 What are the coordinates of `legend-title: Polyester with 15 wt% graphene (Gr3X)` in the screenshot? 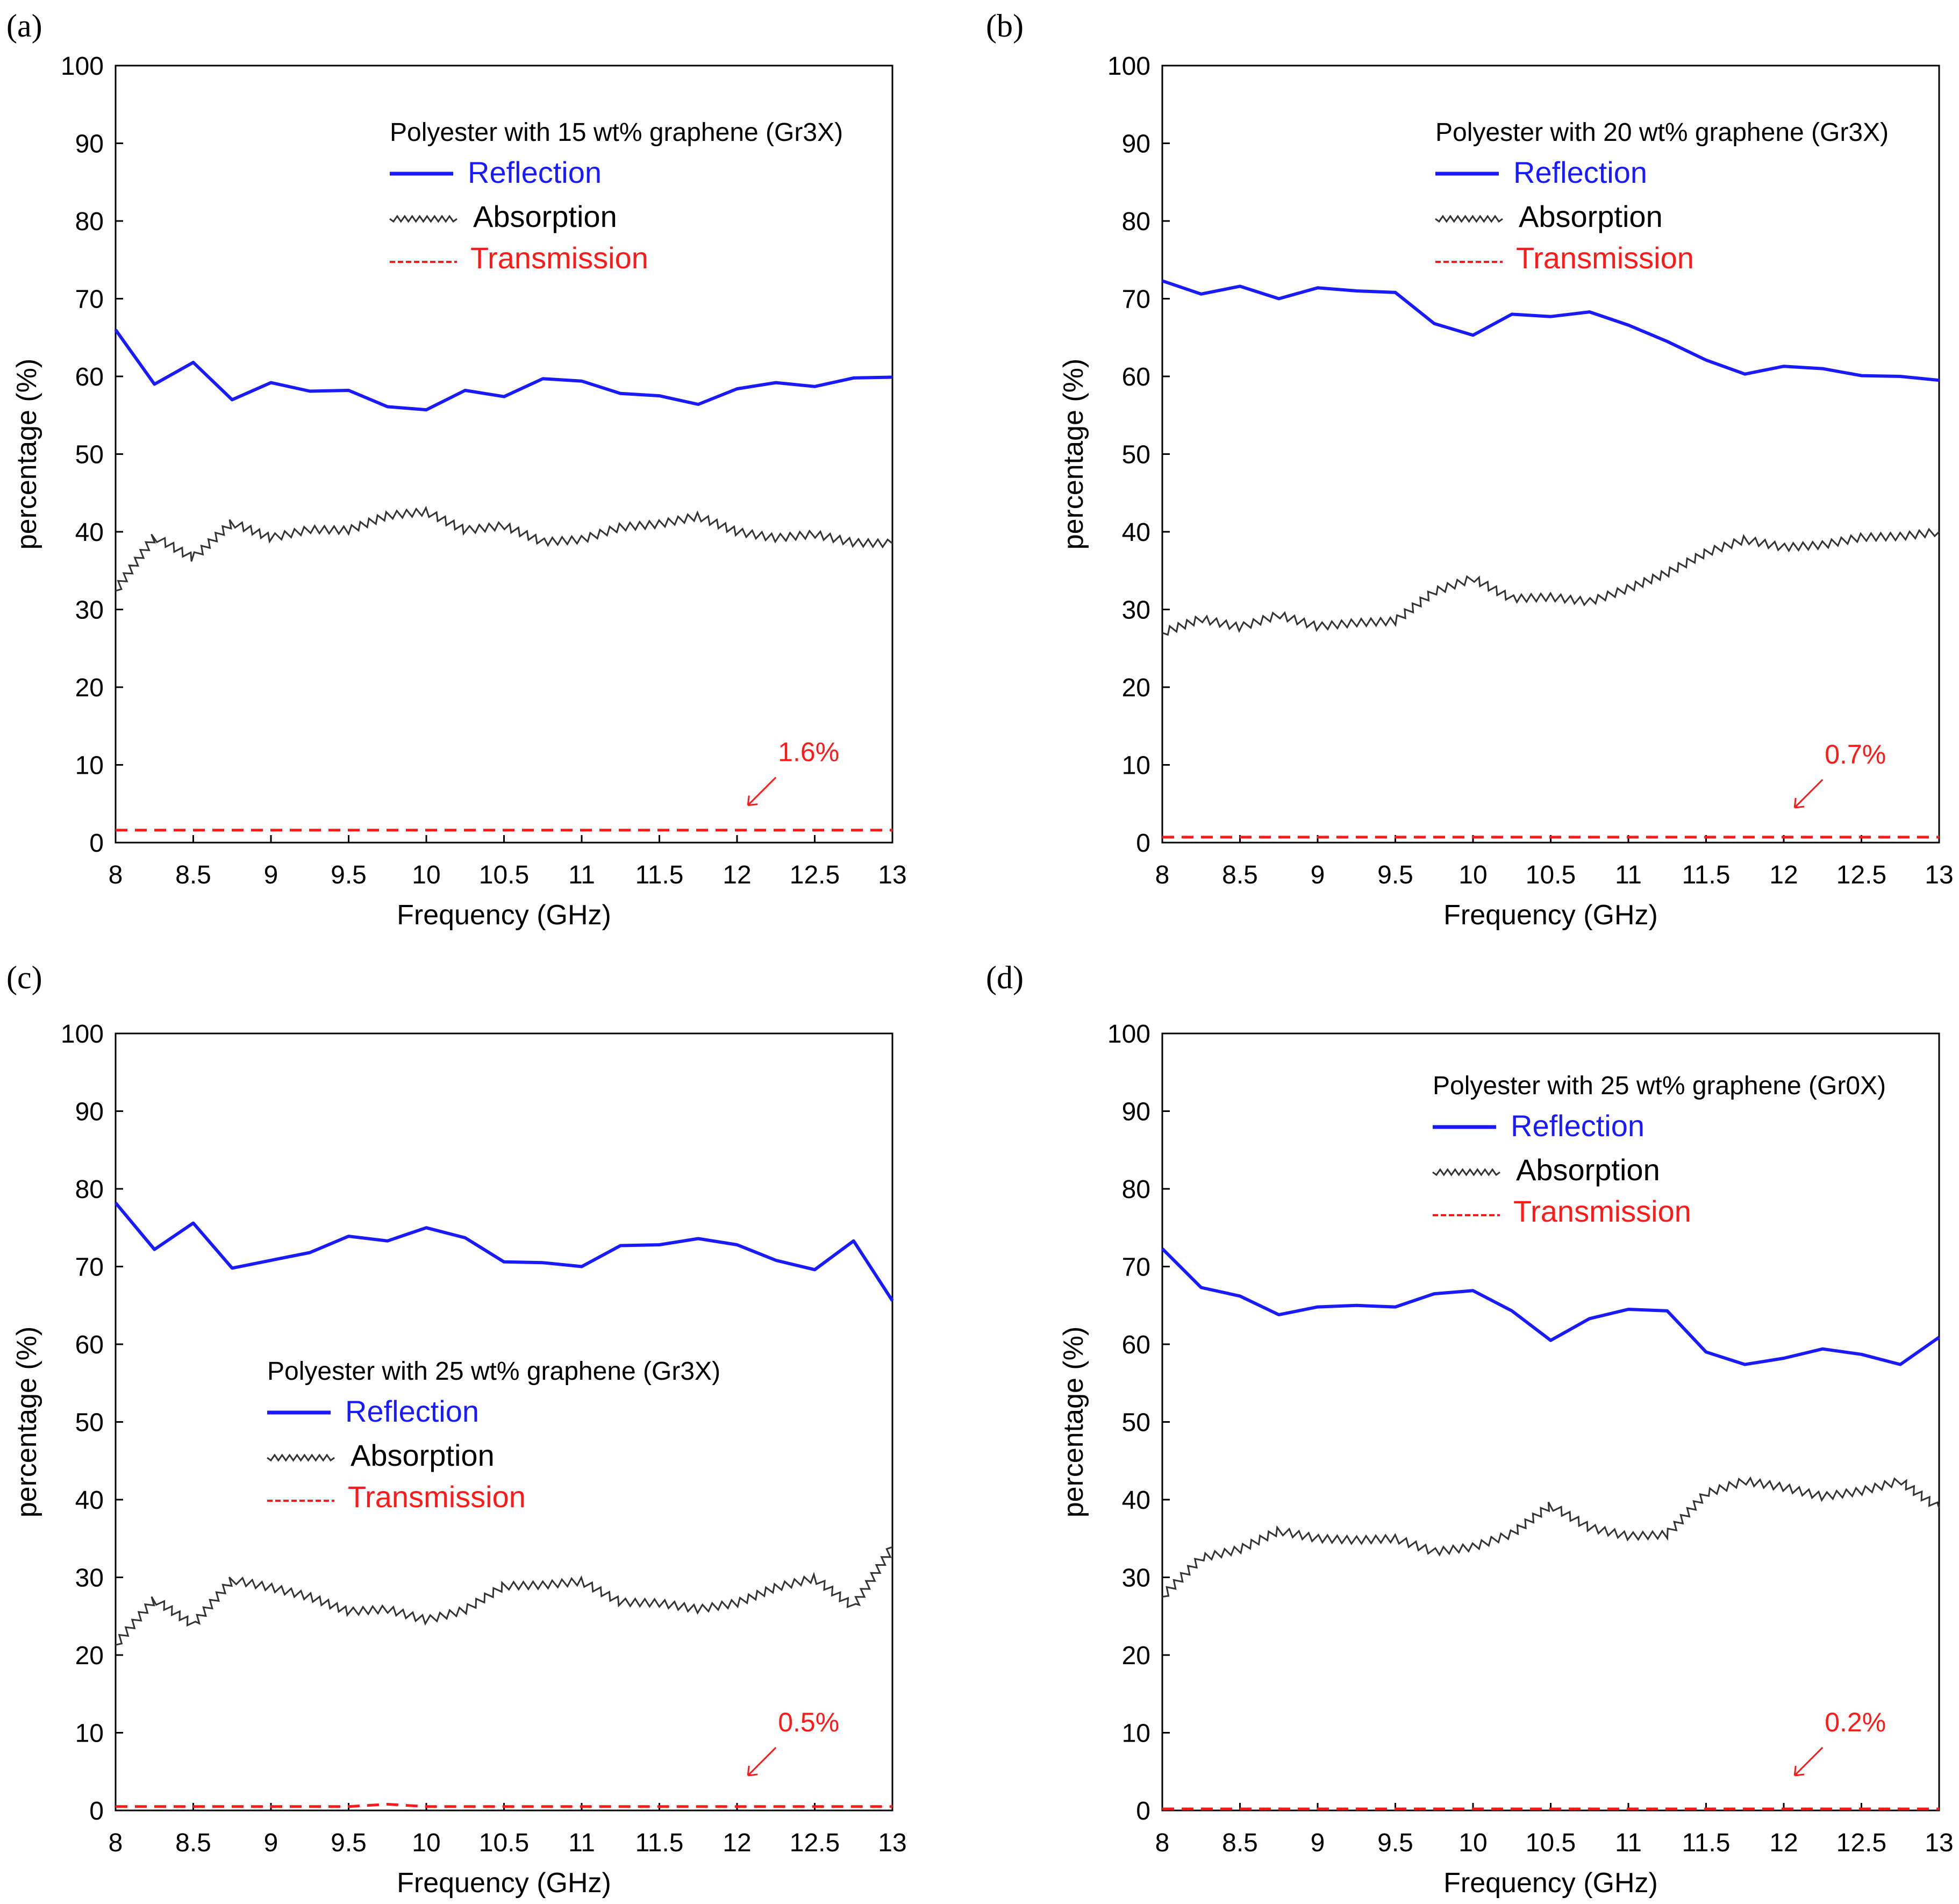 It's located at (616, 132).